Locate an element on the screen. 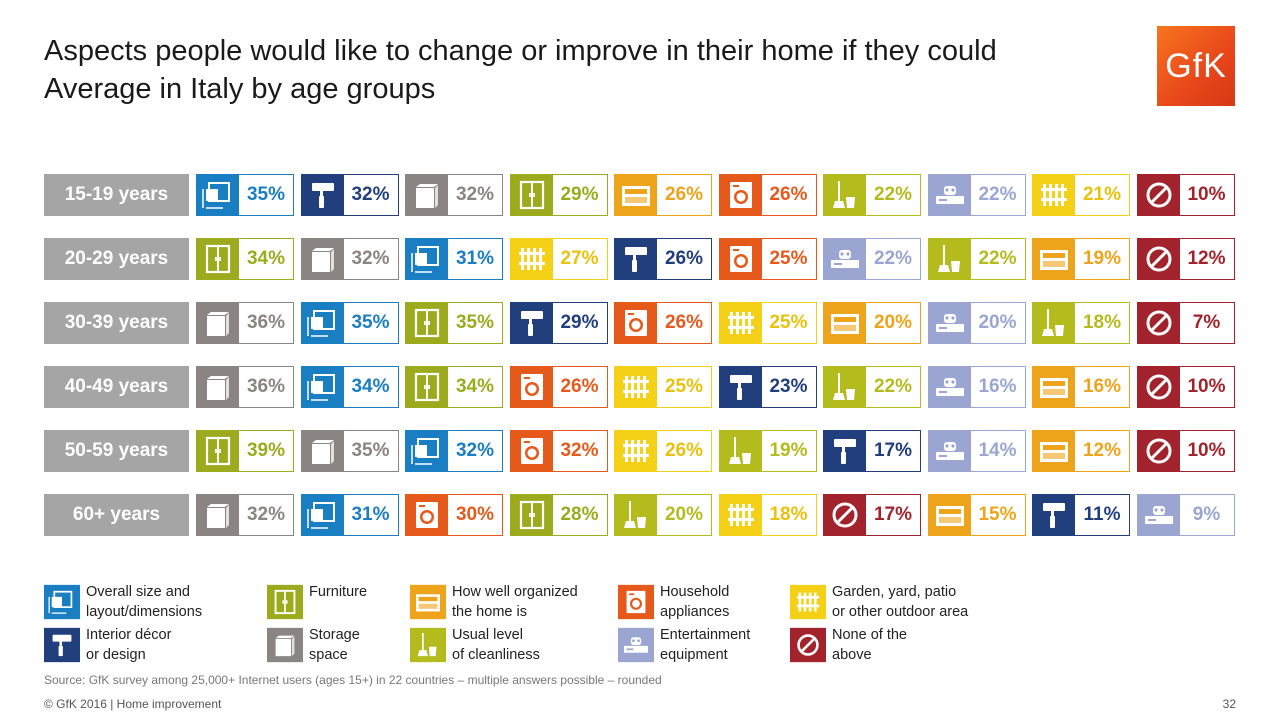 The height and width of the screenshot is (720, 1280). title-line-2: Average in Italy by age groups is located at coordinates (240, 89).